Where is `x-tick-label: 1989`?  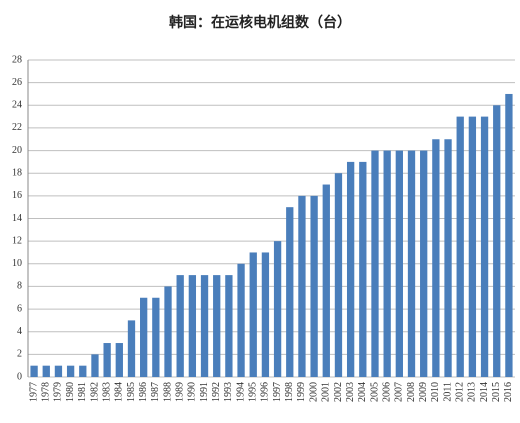 x-tick-label: 1989 is located at coordinates (179, 392).